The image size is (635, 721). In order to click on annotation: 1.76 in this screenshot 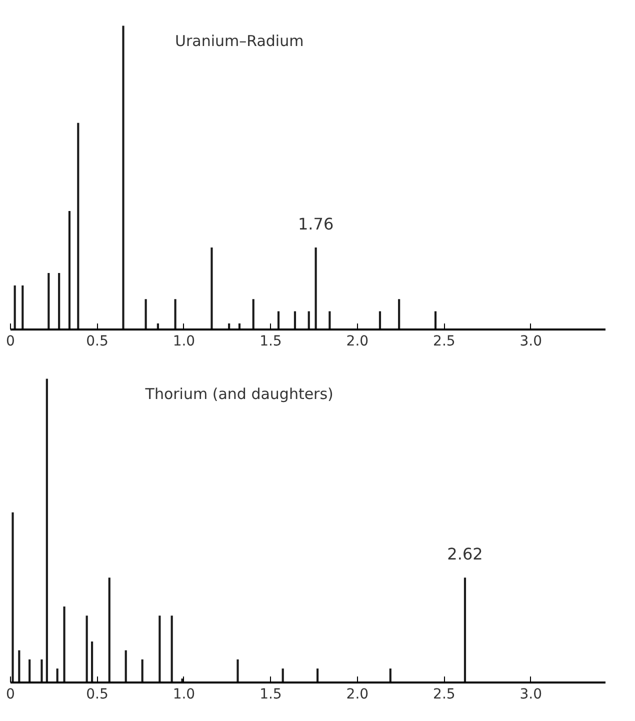, I will do `click(316, 224)`.